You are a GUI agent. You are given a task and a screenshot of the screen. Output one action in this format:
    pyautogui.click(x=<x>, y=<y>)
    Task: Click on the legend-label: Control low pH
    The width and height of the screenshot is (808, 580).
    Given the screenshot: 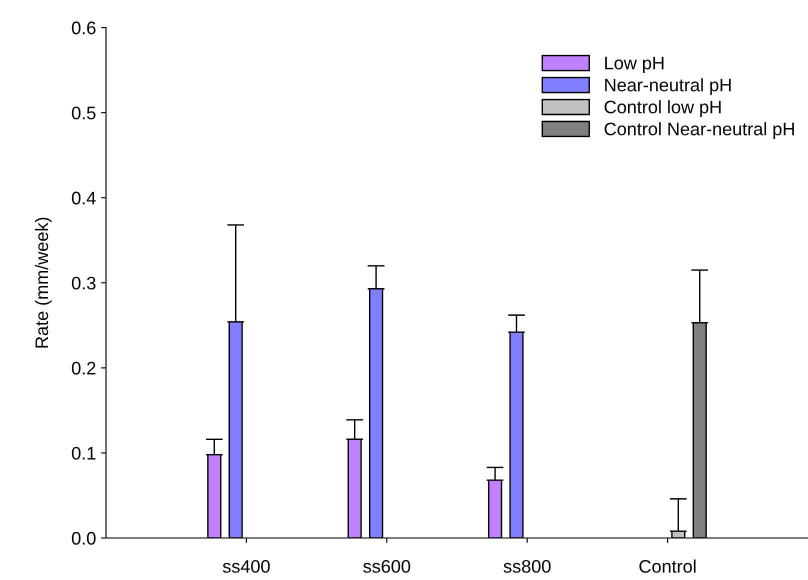 What is the action you would take?
    pyautogui.click(x=662, y=108)
    